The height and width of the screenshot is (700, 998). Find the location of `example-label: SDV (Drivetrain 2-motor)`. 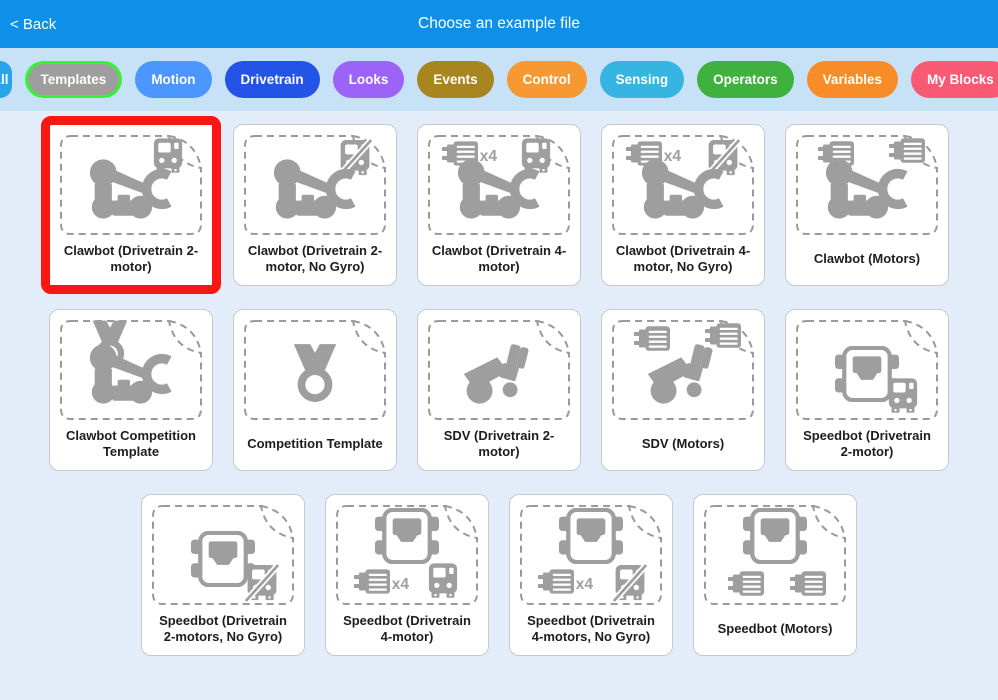

example-label: SDV (Drivetrain 2-motor) is located at coordinates (499, 443).